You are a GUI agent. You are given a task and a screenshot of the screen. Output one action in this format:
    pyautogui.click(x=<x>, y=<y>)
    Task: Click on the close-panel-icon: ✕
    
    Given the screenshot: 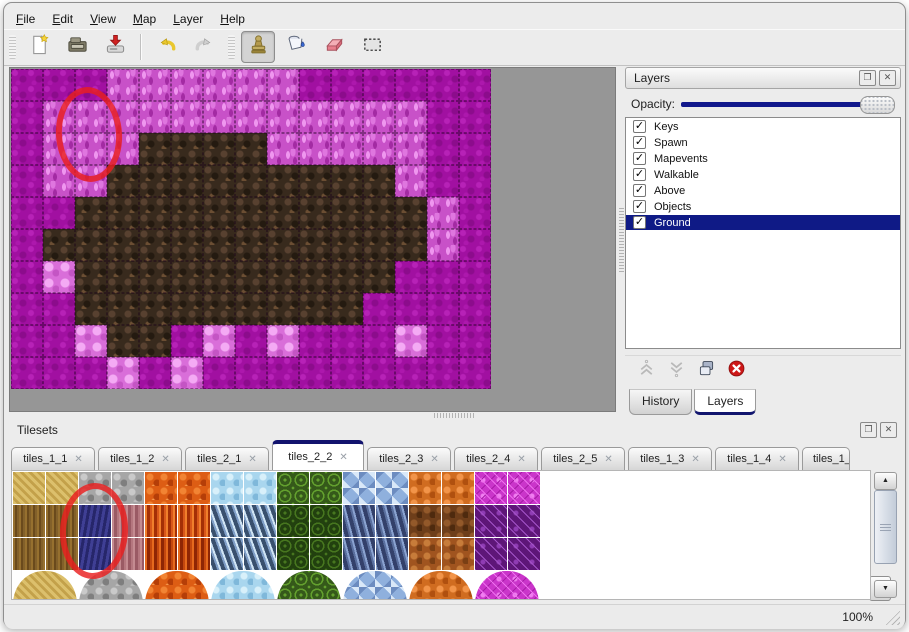 What is the action you would take?
    pyautogui.click(x=888, y=430)
    